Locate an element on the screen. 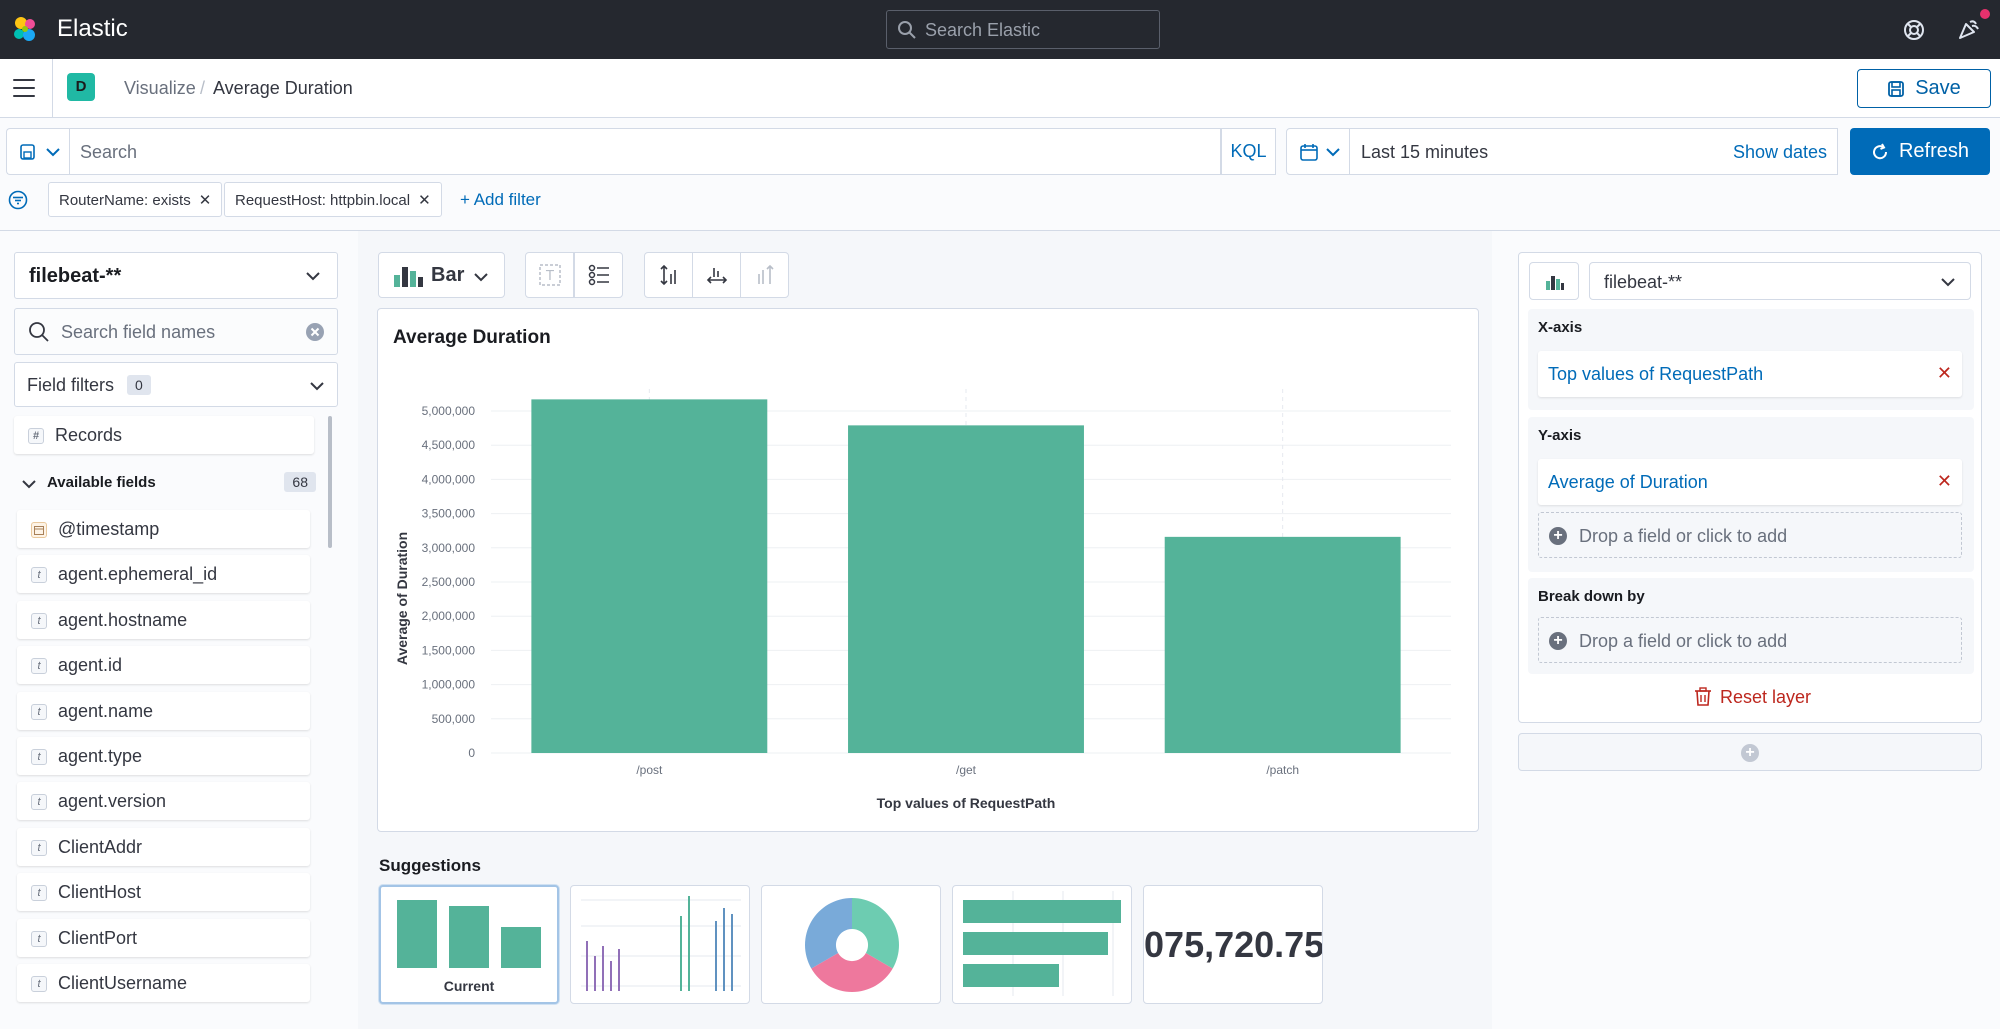  space-avatar: D is located at coordinates (81, 87).